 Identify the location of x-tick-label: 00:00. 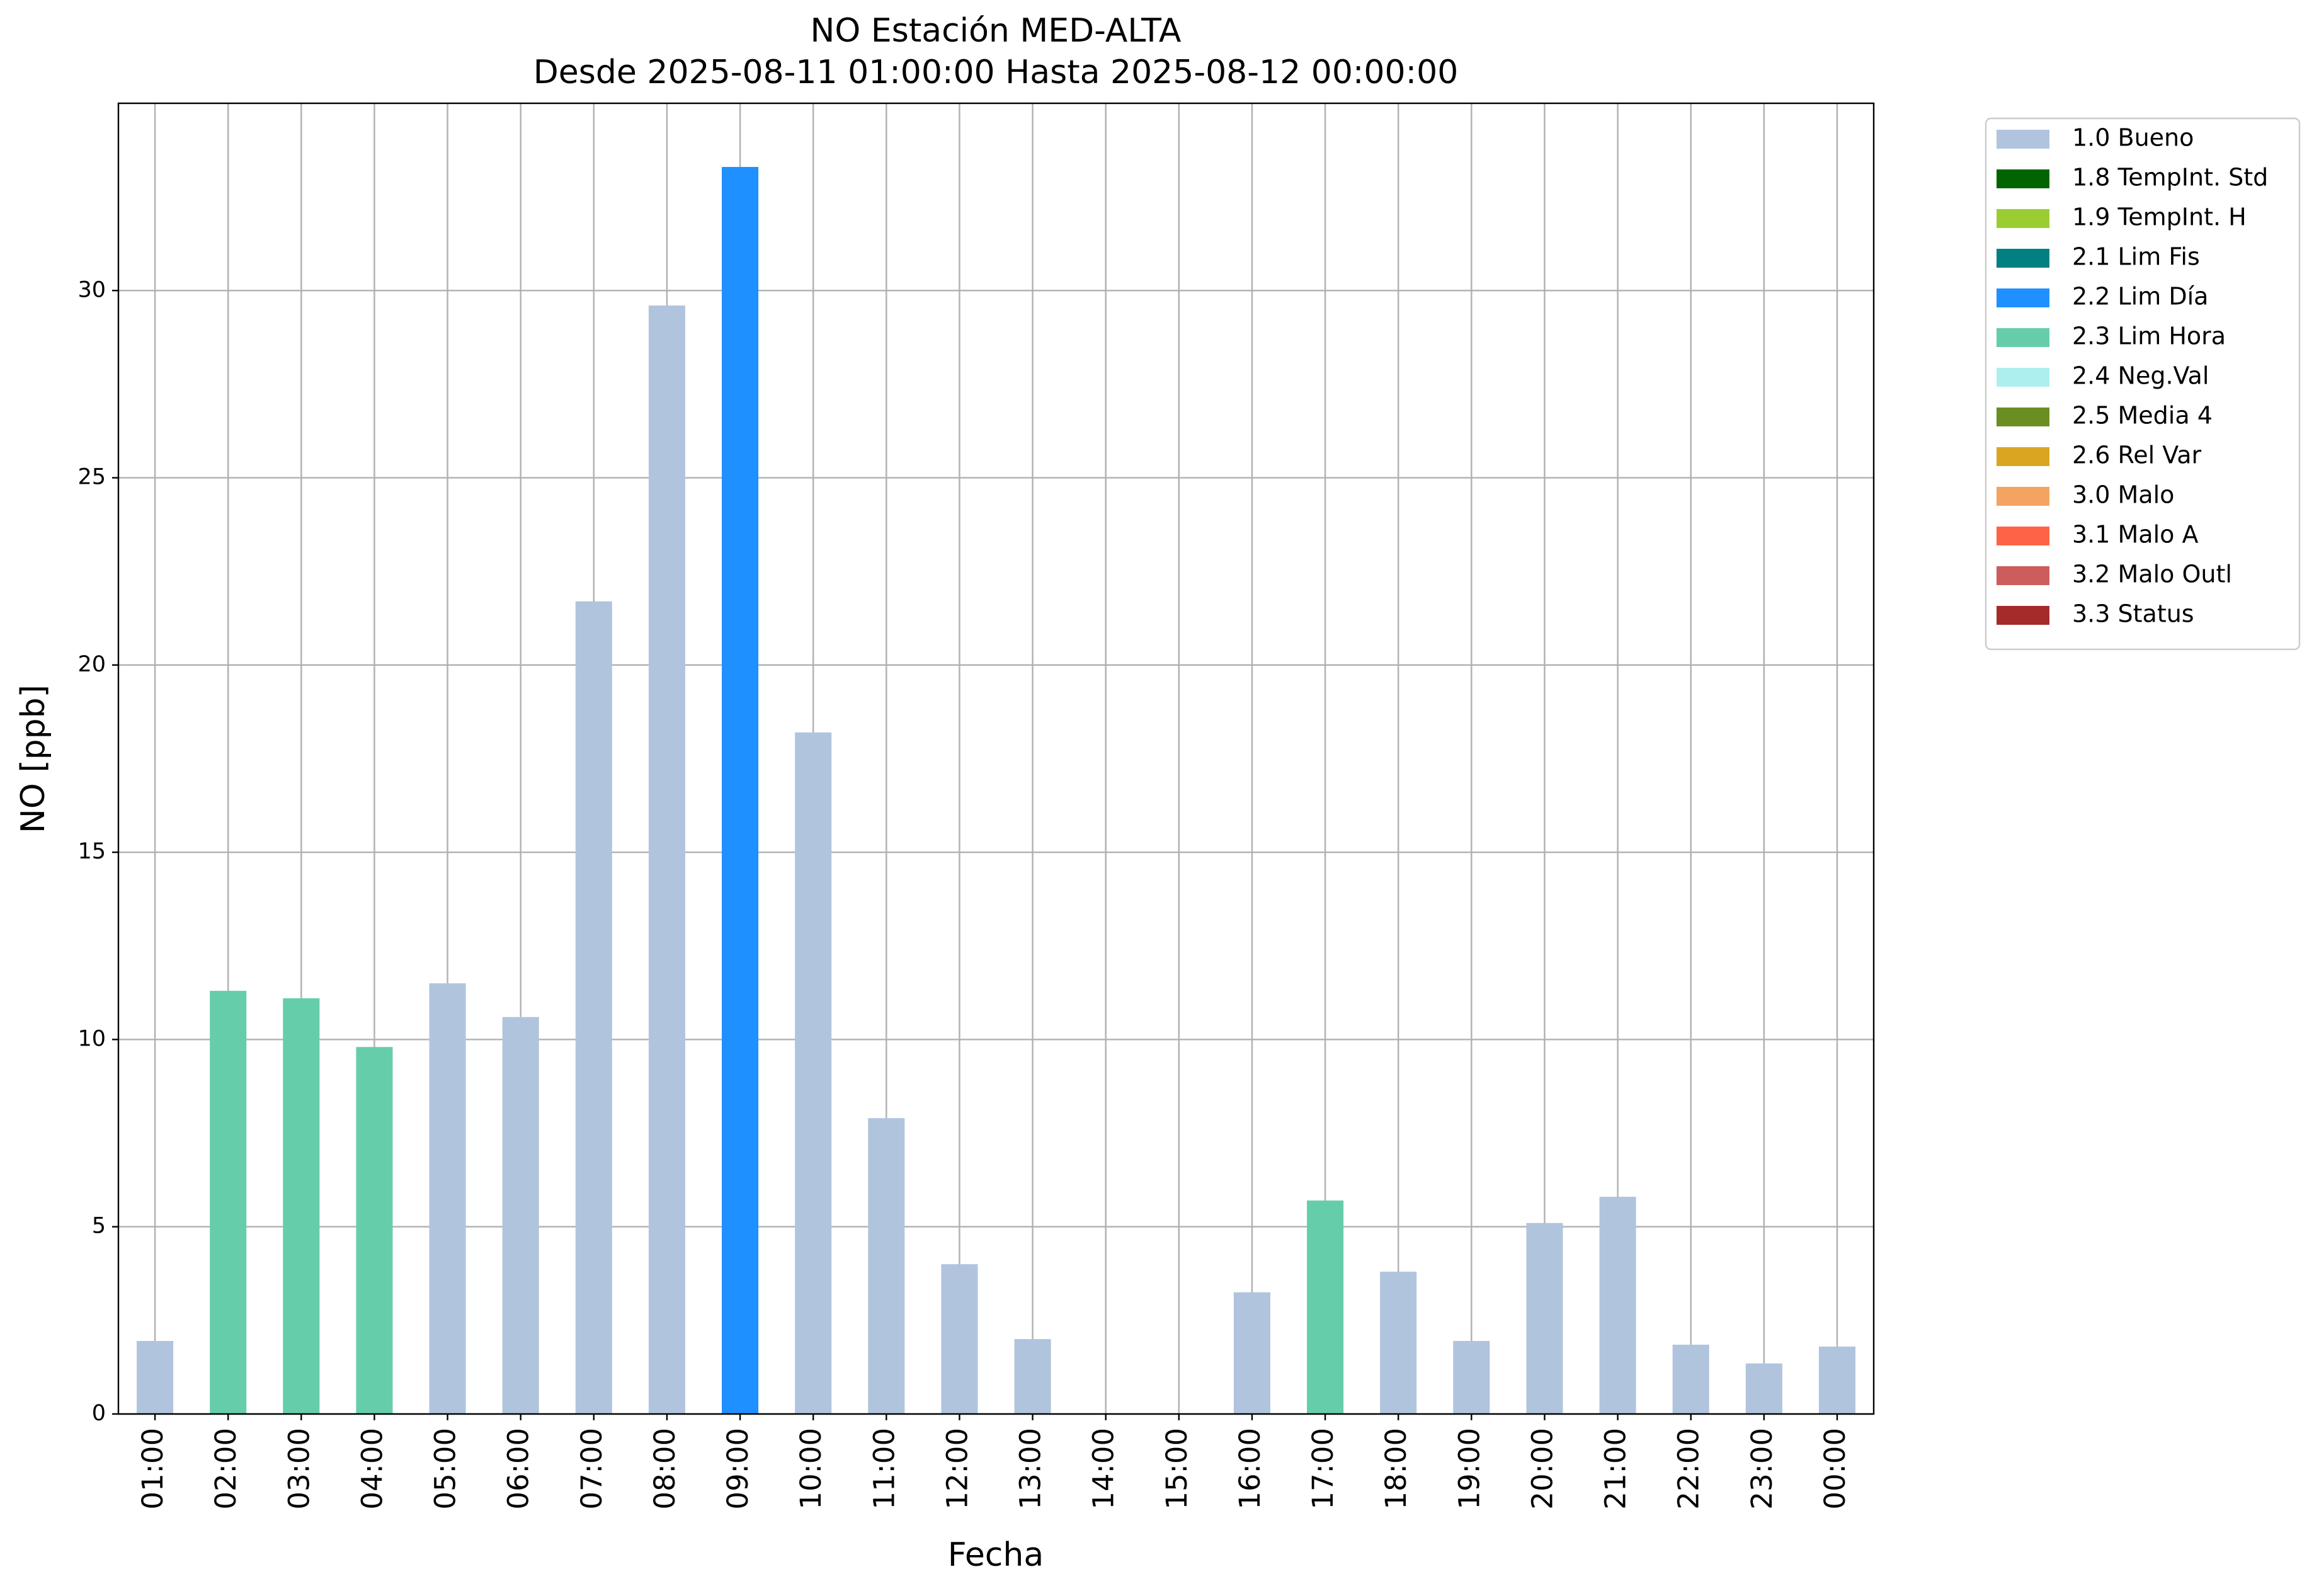
(1835, 1469).